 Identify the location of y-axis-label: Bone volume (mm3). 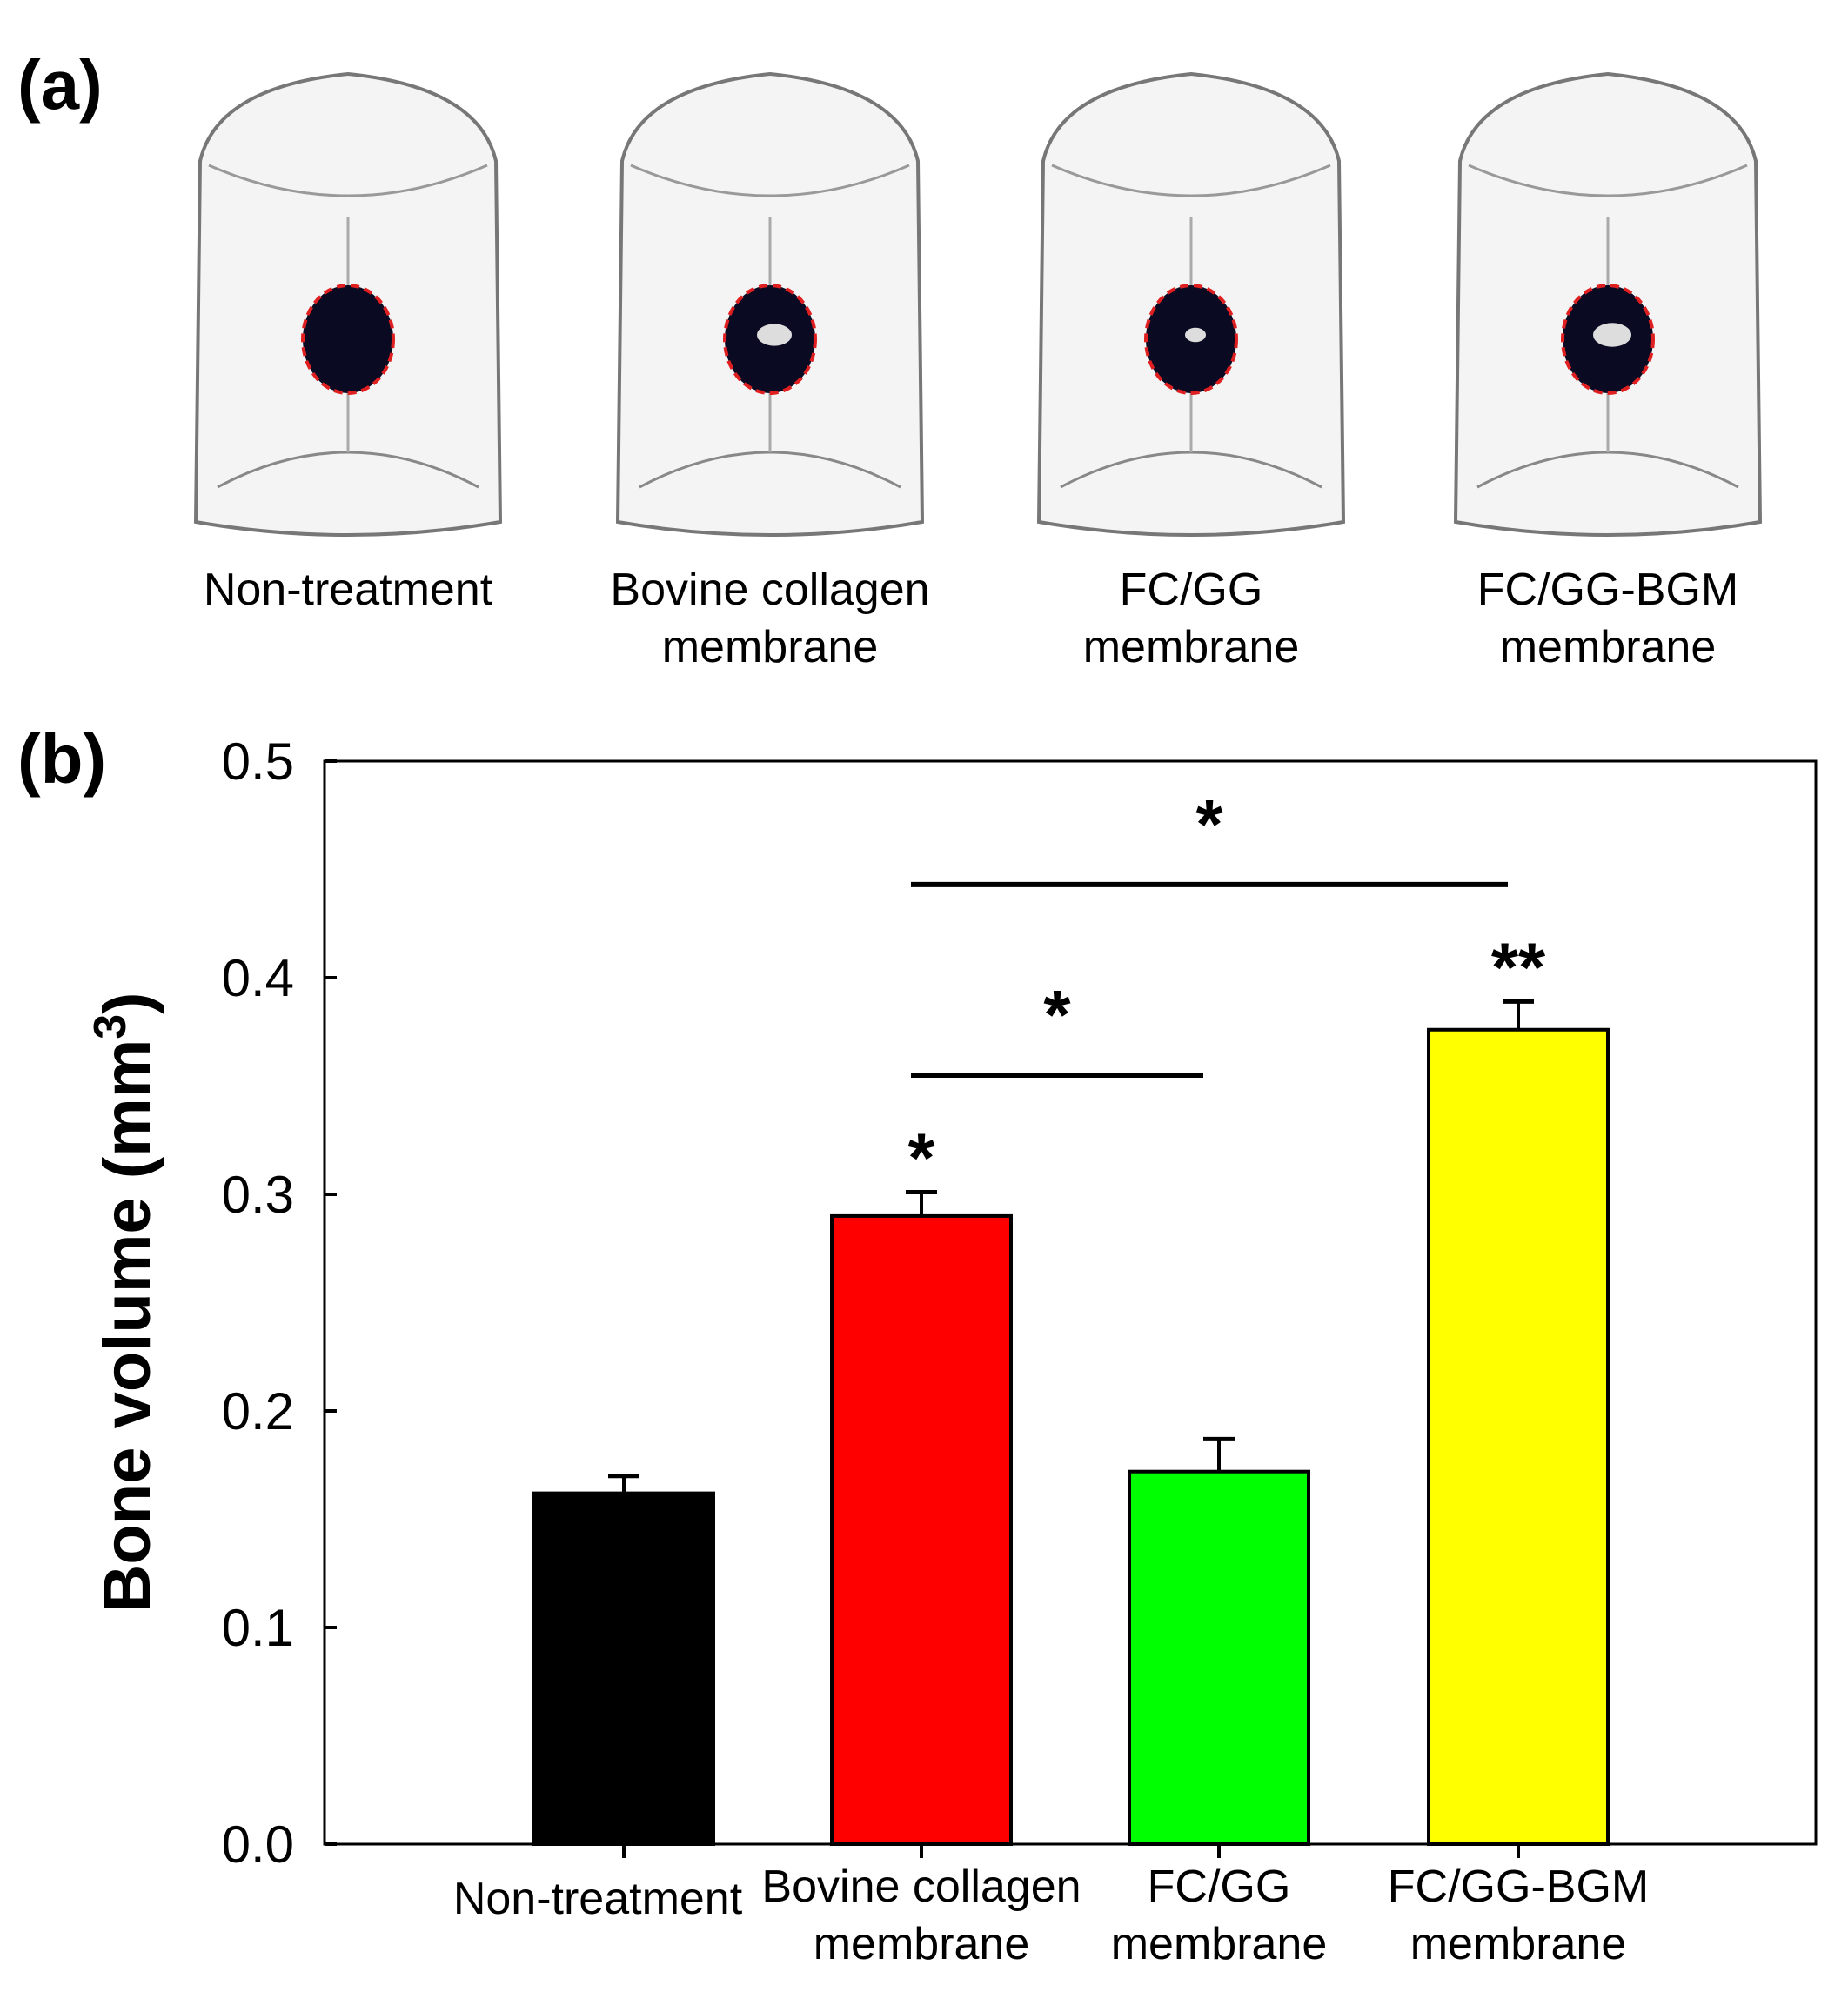
(124, 1303).